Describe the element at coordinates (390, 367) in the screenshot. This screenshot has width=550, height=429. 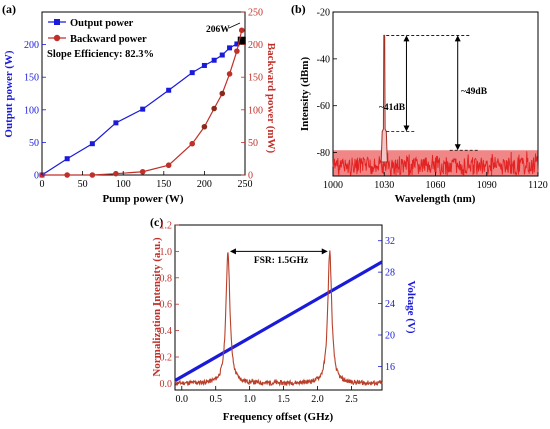
I see `c-ytick-right-label-0: 16` at that location.